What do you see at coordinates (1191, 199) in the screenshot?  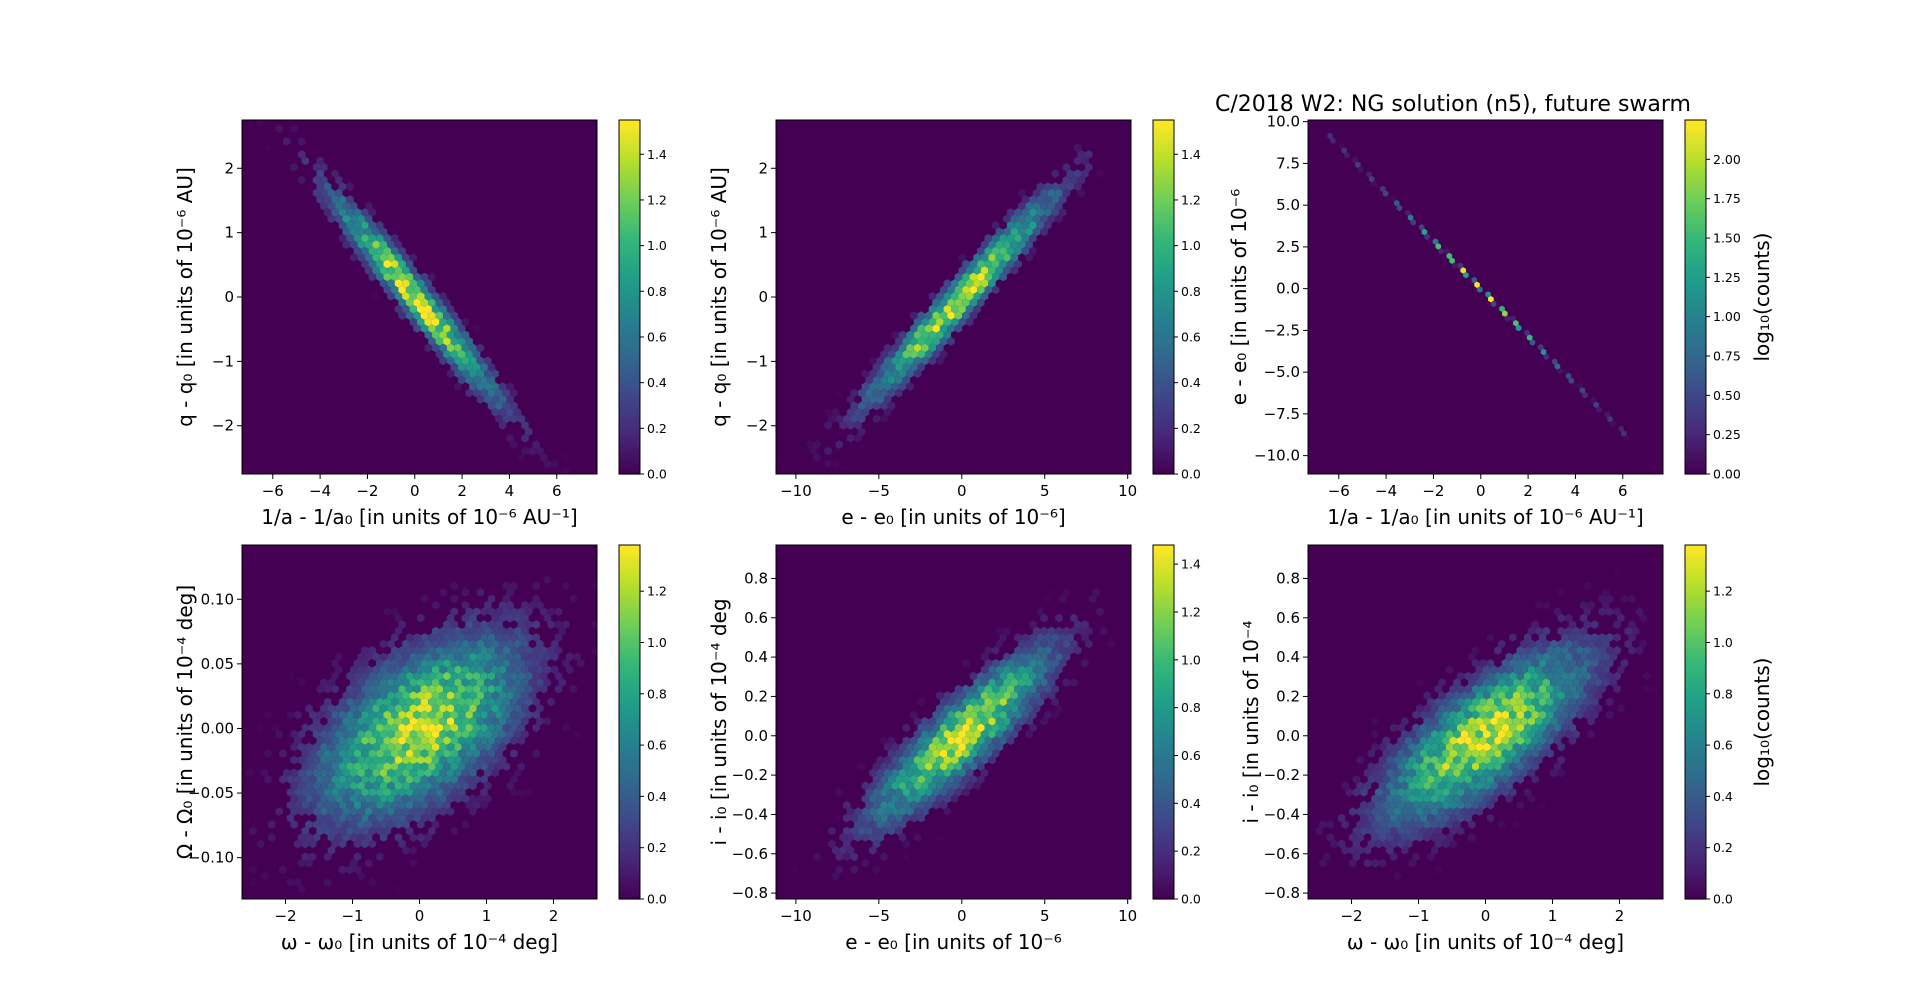 I see `colorbar-tick-label: 1.2` at bounding box center [1191, 199].